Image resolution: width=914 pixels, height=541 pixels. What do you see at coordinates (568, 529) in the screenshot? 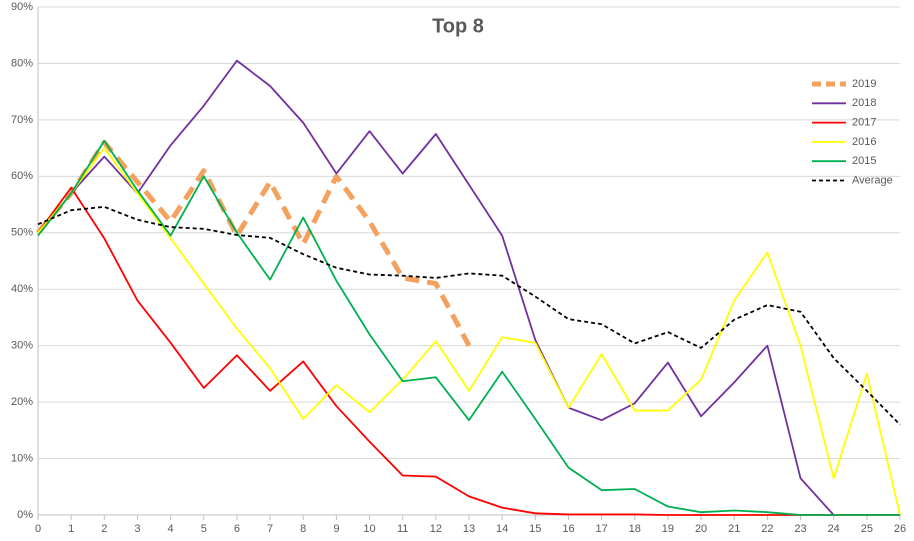
I see `x-tick-label: 16` at bounding box center [568, 529].